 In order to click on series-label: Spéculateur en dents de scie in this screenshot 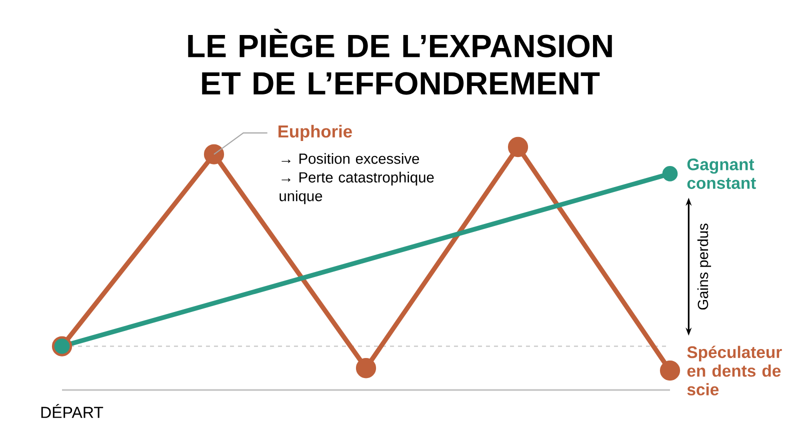, I will do `click(734, 371)`.